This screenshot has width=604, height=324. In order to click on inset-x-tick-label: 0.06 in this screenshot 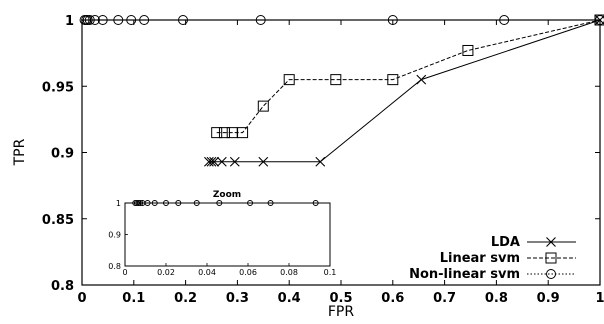, I will do `click(248, 272)`.